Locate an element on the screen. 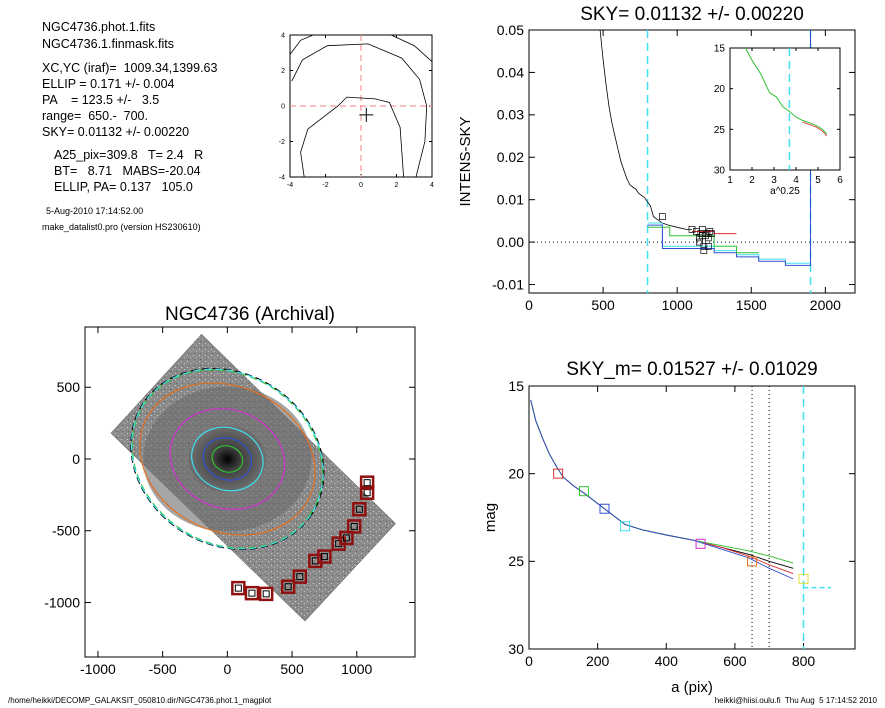 This screenshot has width=885, height=708. x-tick-label: 1 is located at coordinates (730, 180).